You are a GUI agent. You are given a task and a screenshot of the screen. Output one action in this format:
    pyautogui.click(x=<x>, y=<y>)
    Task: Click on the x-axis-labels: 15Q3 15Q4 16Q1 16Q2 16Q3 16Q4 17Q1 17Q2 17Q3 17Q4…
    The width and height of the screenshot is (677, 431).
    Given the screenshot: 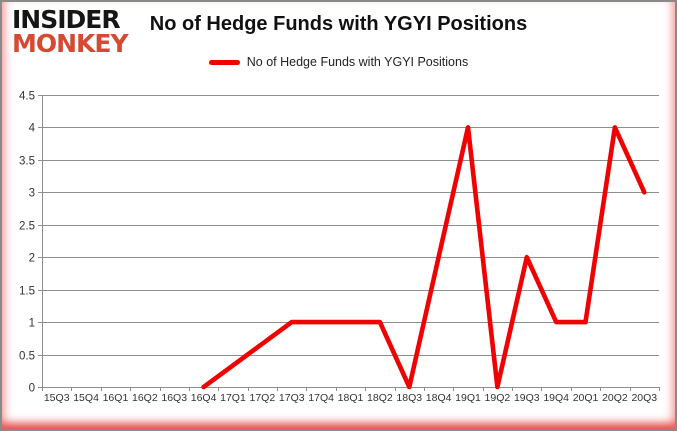 What is the action you would take?
    pyautogui.click(x=350, y=398)
    